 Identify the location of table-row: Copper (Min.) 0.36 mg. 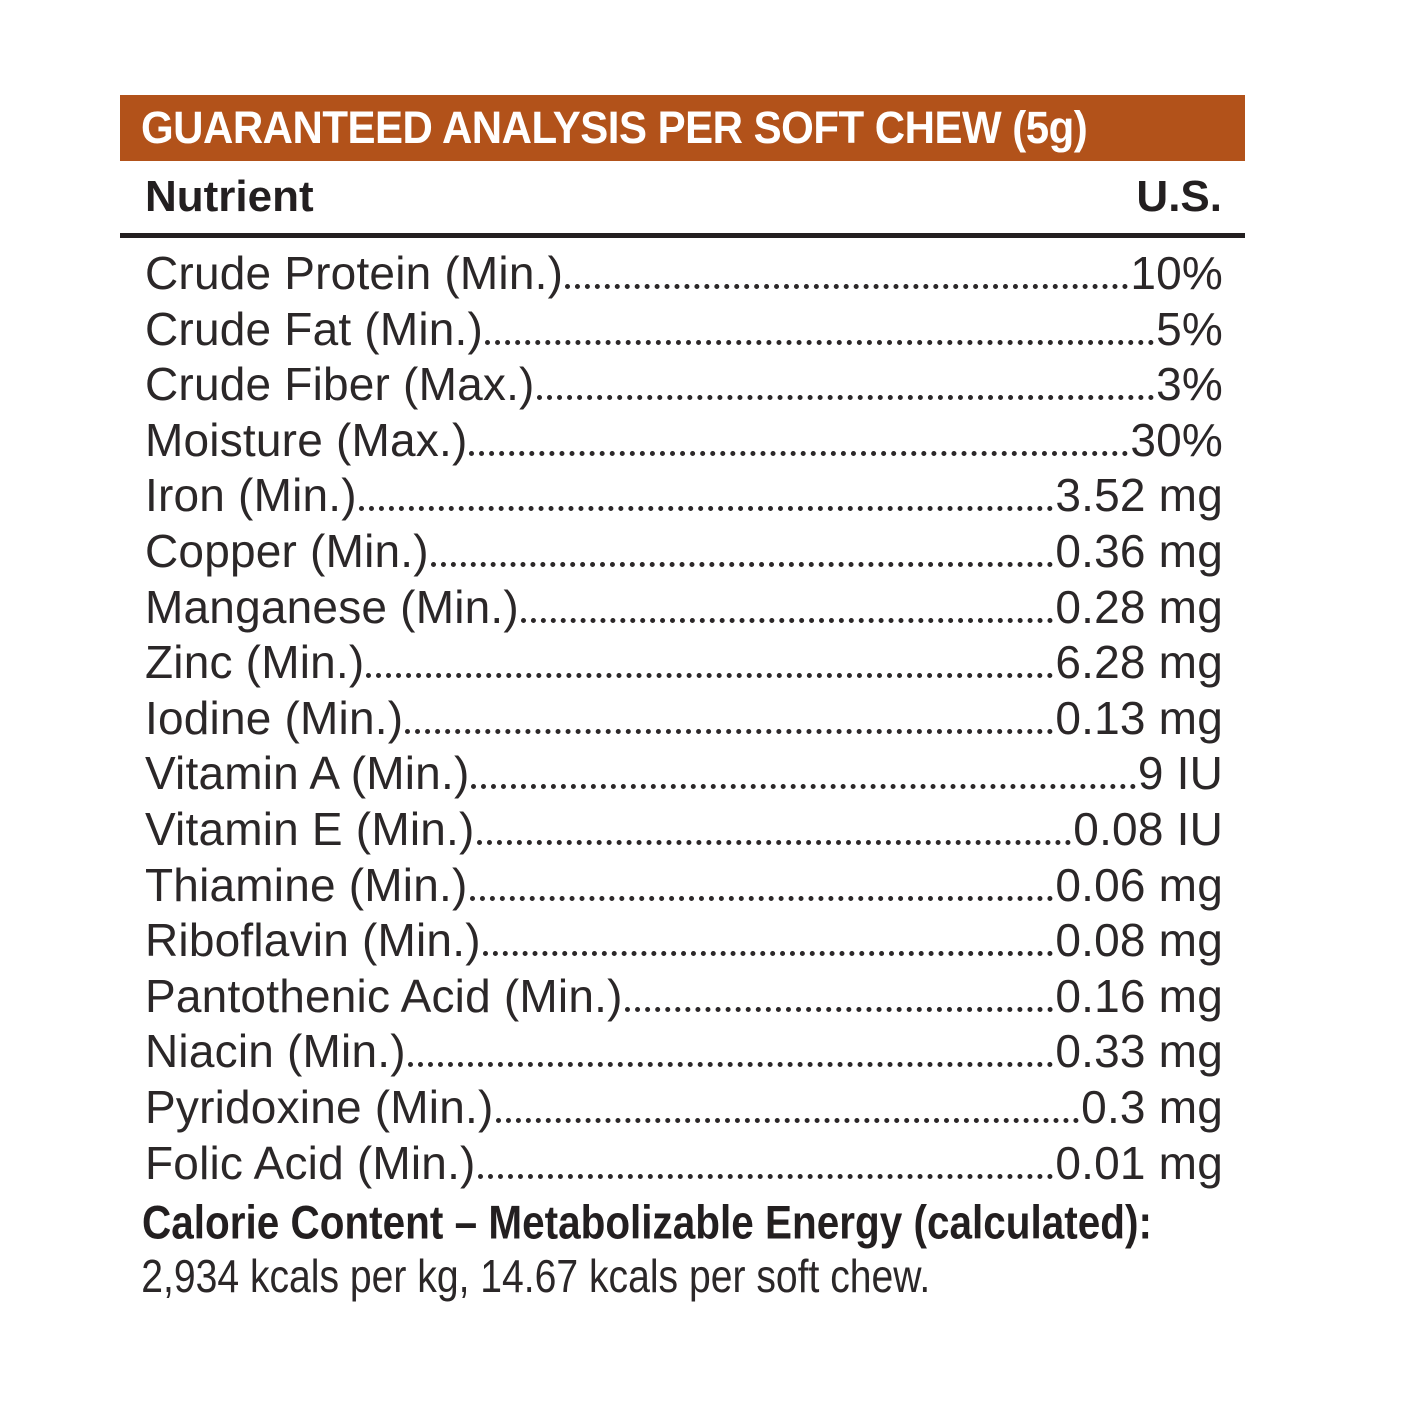
(684, 552).